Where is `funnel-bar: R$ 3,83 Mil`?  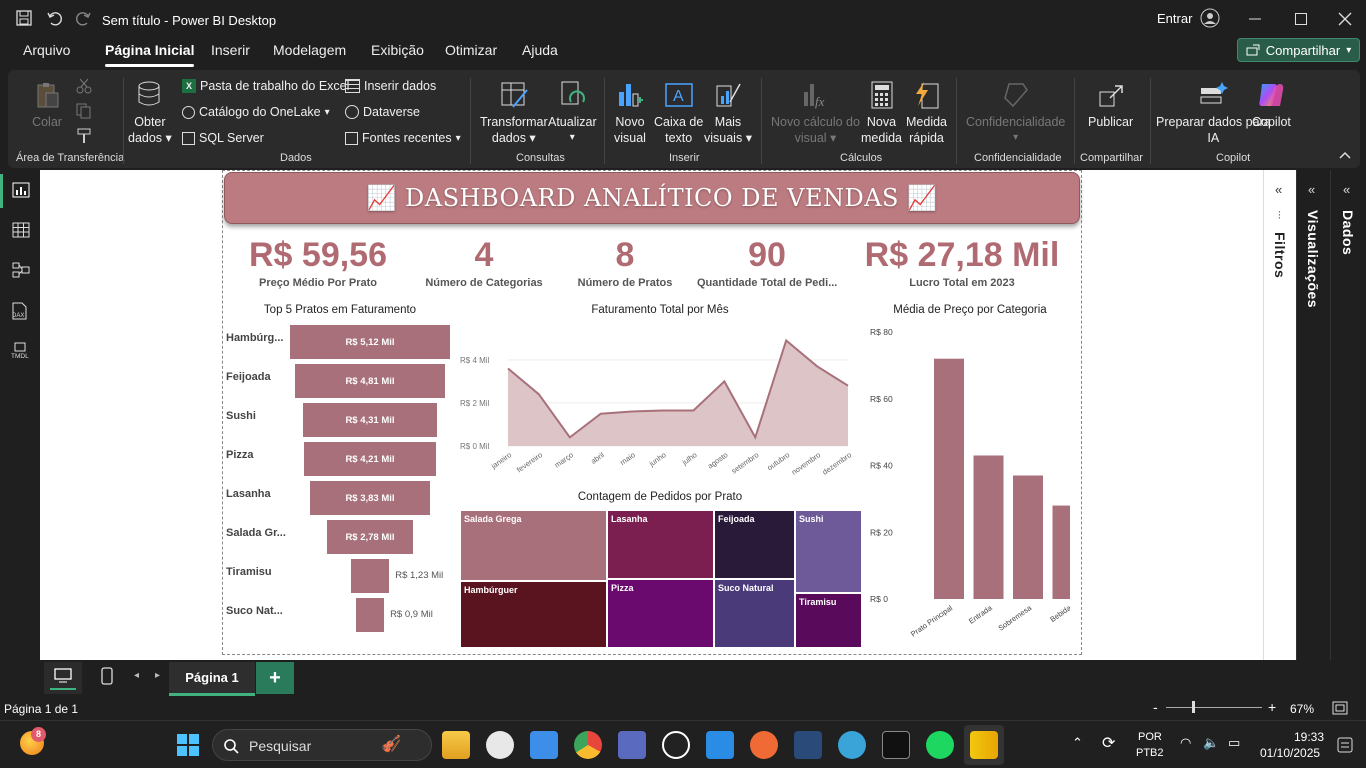 funnel-bar: R$ 3,83 Mil is located at coordinates (370, 498).